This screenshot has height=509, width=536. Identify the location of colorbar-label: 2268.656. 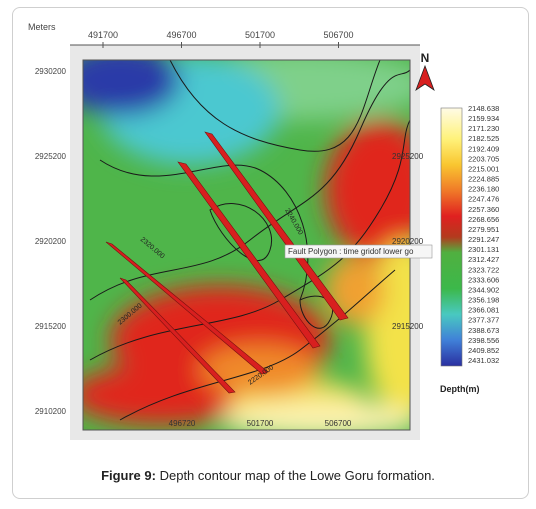
(483, 219).